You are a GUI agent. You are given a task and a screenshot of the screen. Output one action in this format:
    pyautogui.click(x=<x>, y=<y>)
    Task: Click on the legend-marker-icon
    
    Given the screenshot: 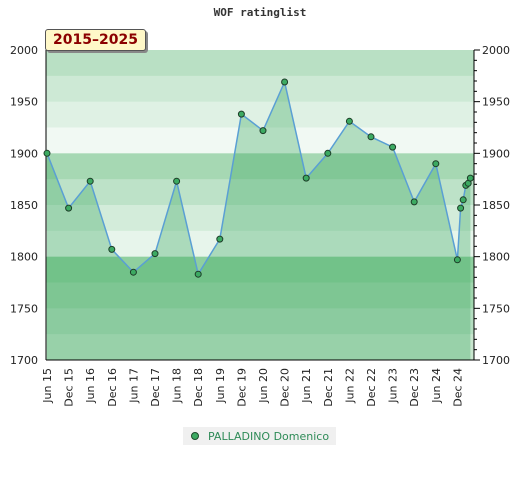 What is the action you would take?
    pyautogui.click(x=195, y=436)
    